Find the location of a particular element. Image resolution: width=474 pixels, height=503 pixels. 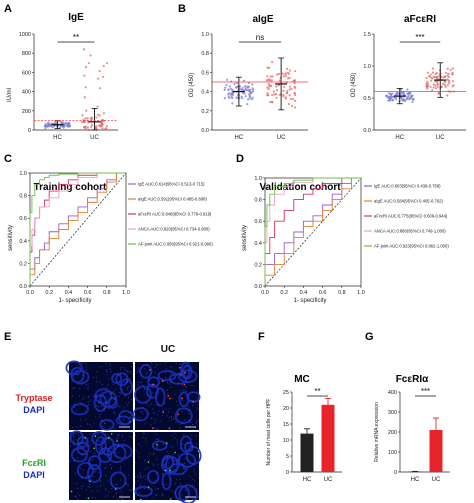

y-axis-label-validation: sensitivity is located at coordinates (245, 238).